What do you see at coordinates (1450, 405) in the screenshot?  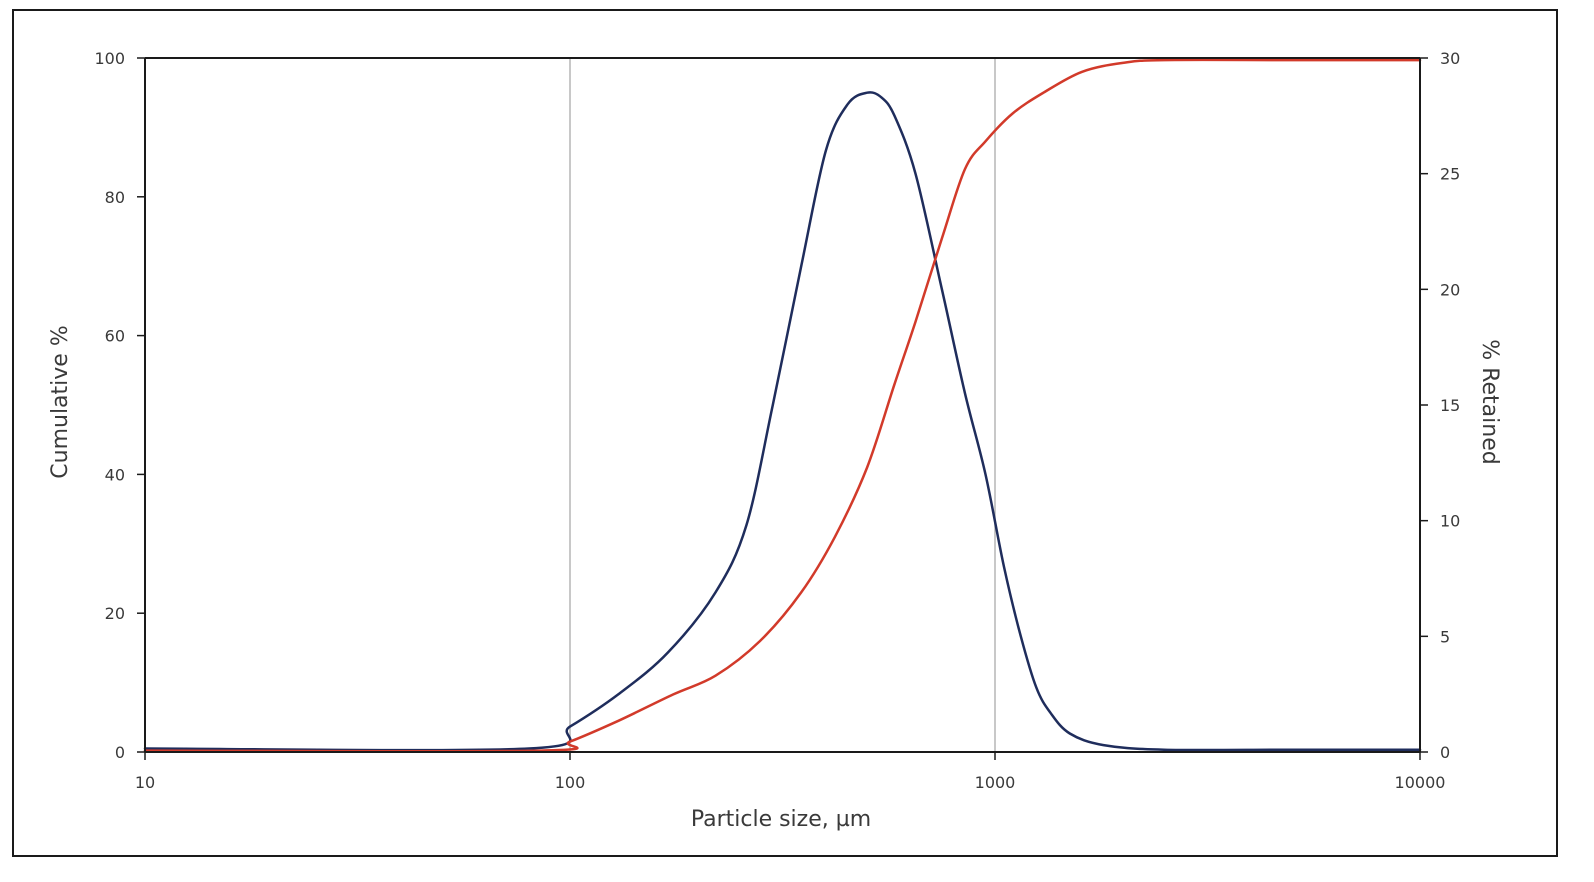 I see `y2-tick-label: 15` at bounding box center [1450, 405].